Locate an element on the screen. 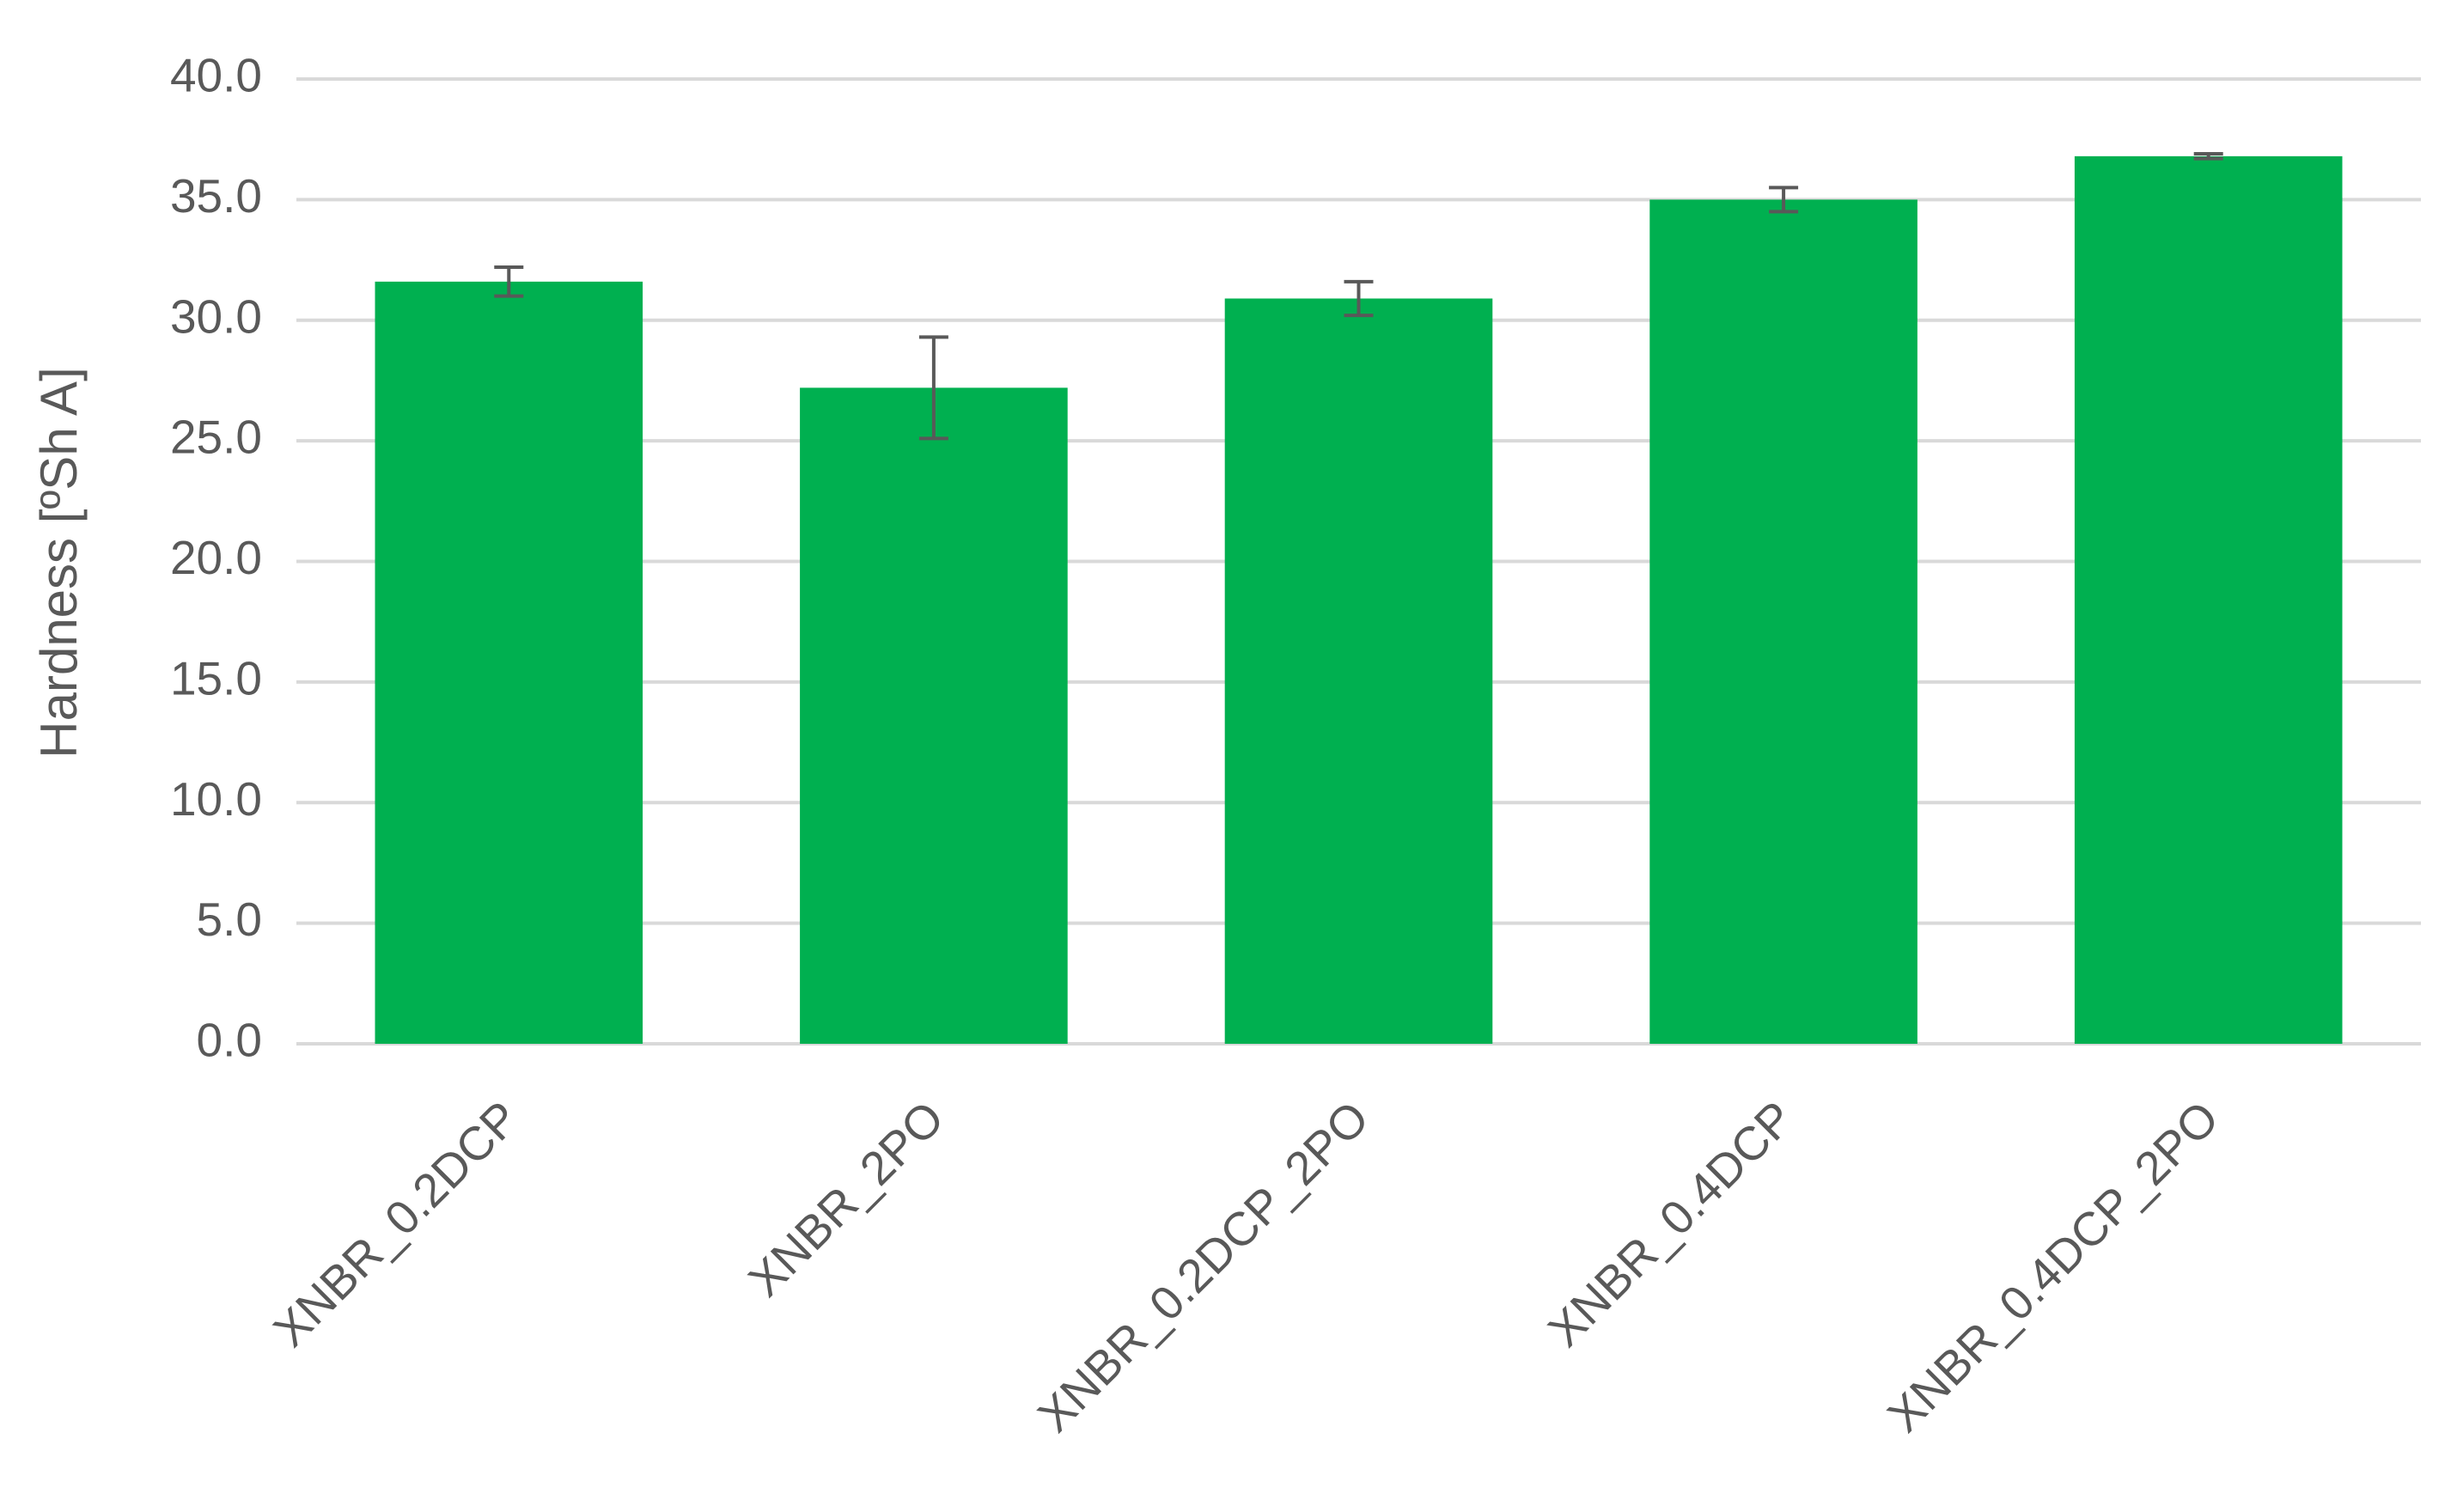 This screenshot has width=2457, height=1512. y-tick-label: 30.0 is located at coordinates (216, 316).